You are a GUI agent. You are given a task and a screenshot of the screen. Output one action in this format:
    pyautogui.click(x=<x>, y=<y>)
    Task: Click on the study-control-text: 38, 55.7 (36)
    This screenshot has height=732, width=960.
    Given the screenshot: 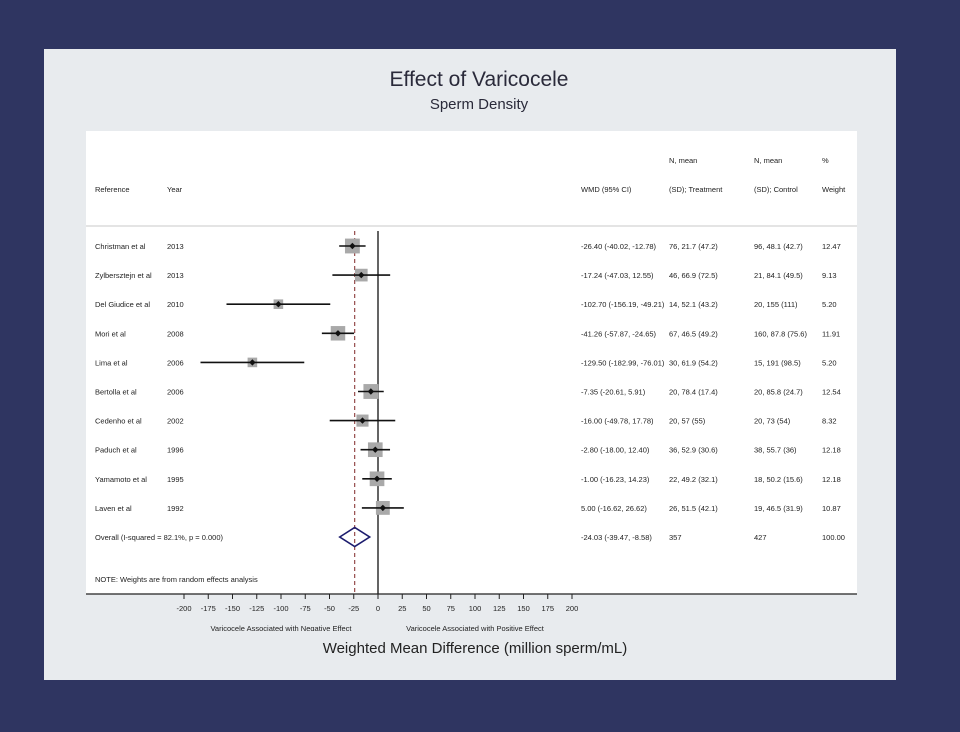 What is the action you would take?
    pyautogui.click(x=775, y=450)
    